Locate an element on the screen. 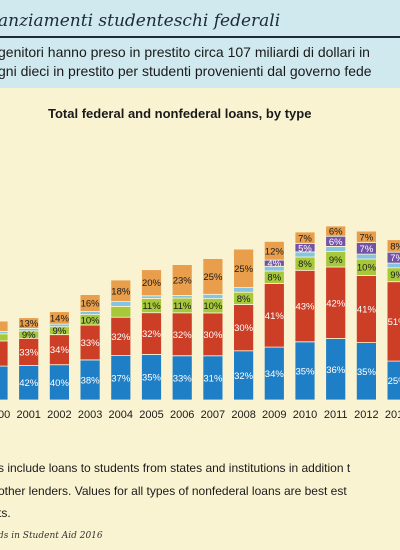 This screenshot has height=550, width=400. bar-segment-orange-2010 is located at coordinates (305, 238).